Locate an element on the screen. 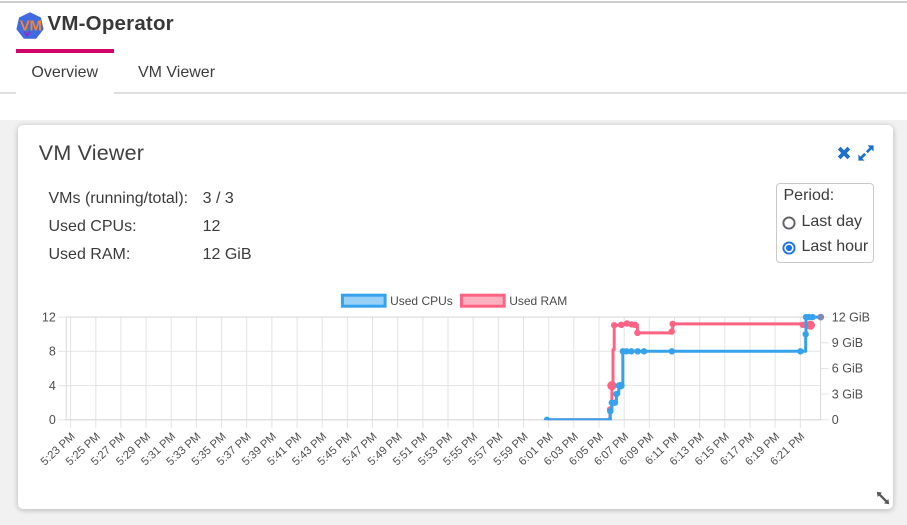 The height and width of the screenshot is (525, 907). svg-text: 12 is located at coordinates (49, 317).